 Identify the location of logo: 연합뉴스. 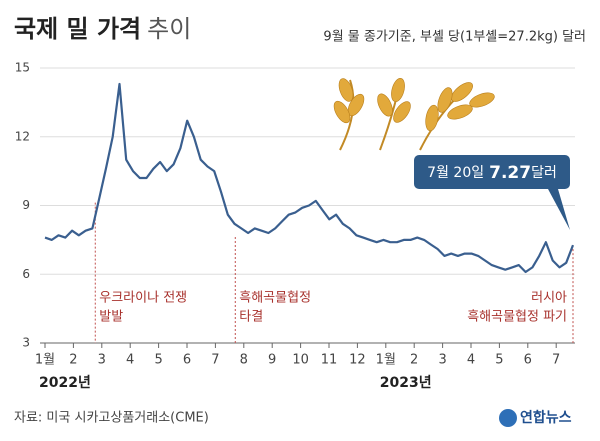
(546, 417).